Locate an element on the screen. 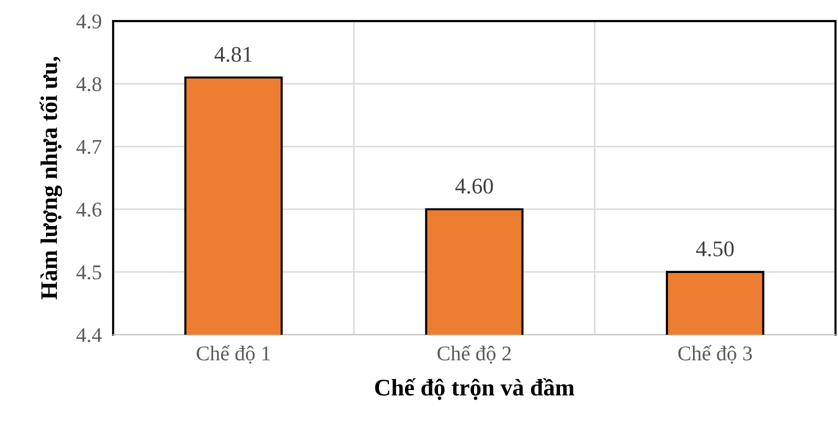 The image size is (838, 421). data-label: 4.81 is located at coordinates (233, 54).